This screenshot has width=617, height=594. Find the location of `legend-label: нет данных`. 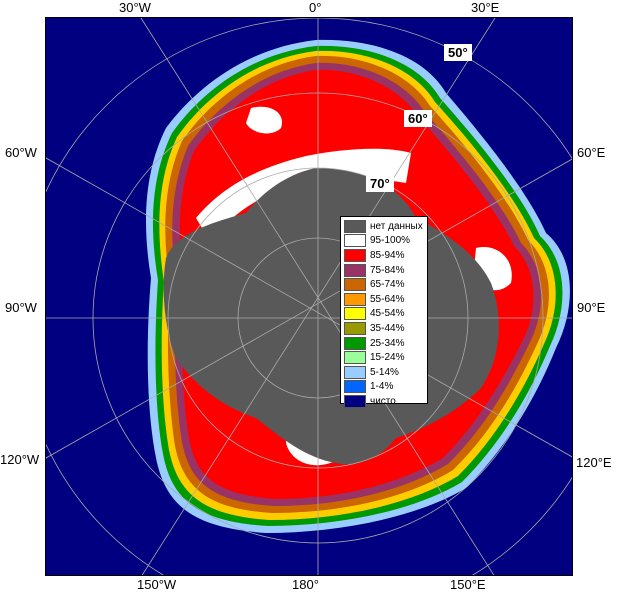

legend-label: нет данных is located at coordinates (396, 226).